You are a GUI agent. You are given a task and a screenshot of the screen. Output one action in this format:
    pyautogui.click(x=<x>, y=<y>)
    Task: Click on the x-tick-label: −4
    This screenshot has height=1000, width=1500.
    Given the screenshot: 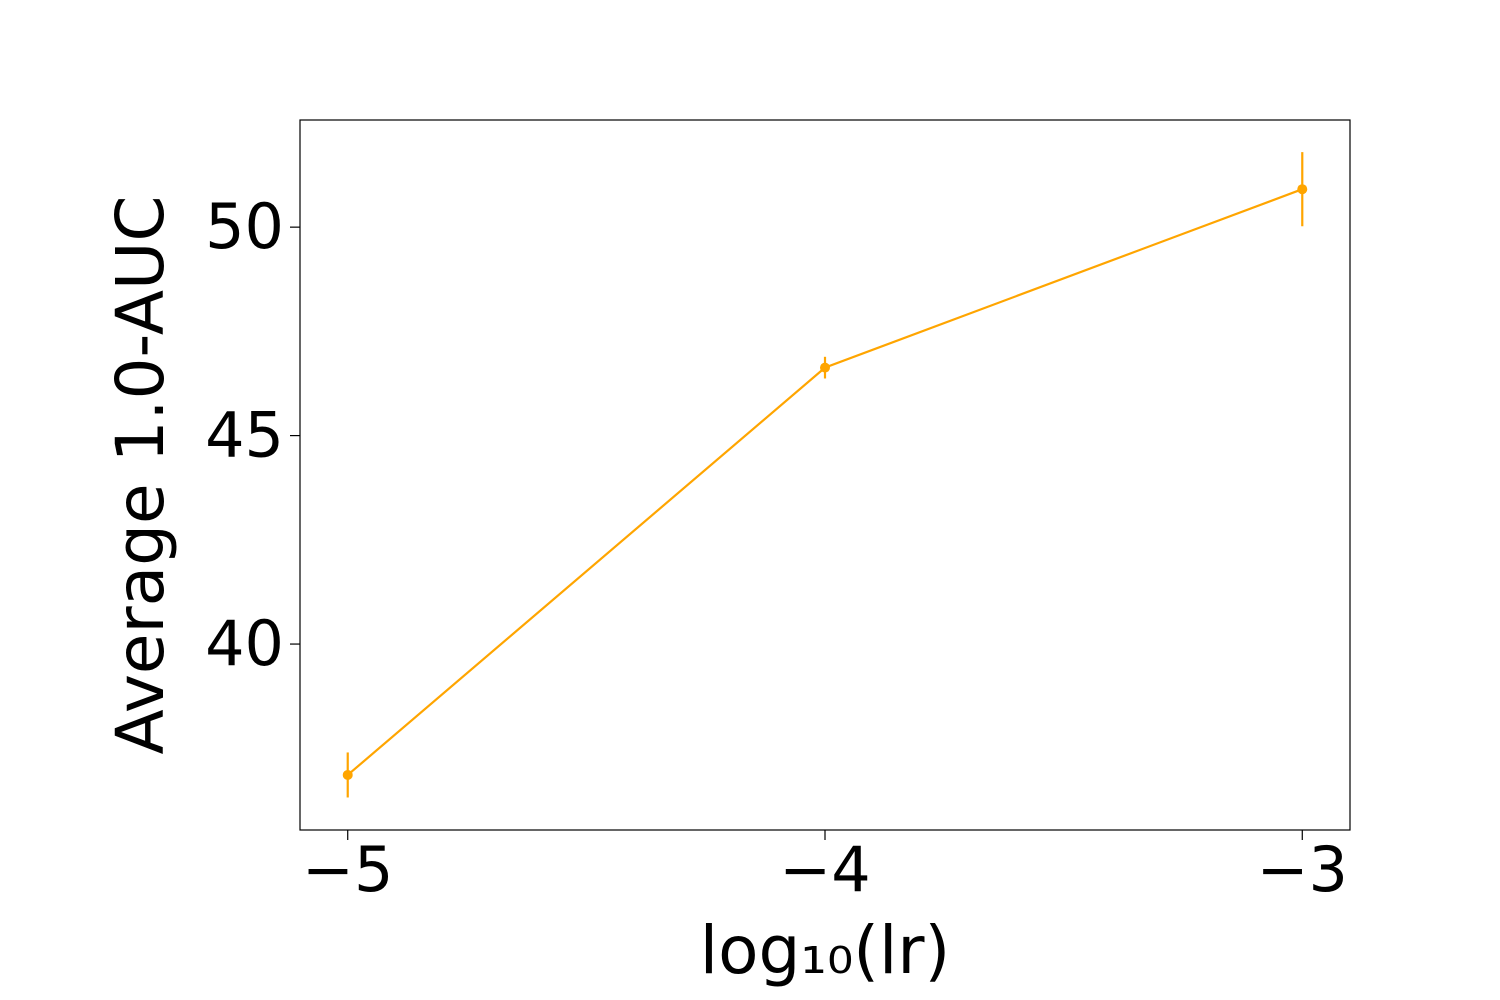 What is the action you would take?
    pyautogui.click(x=824, y=869)
    